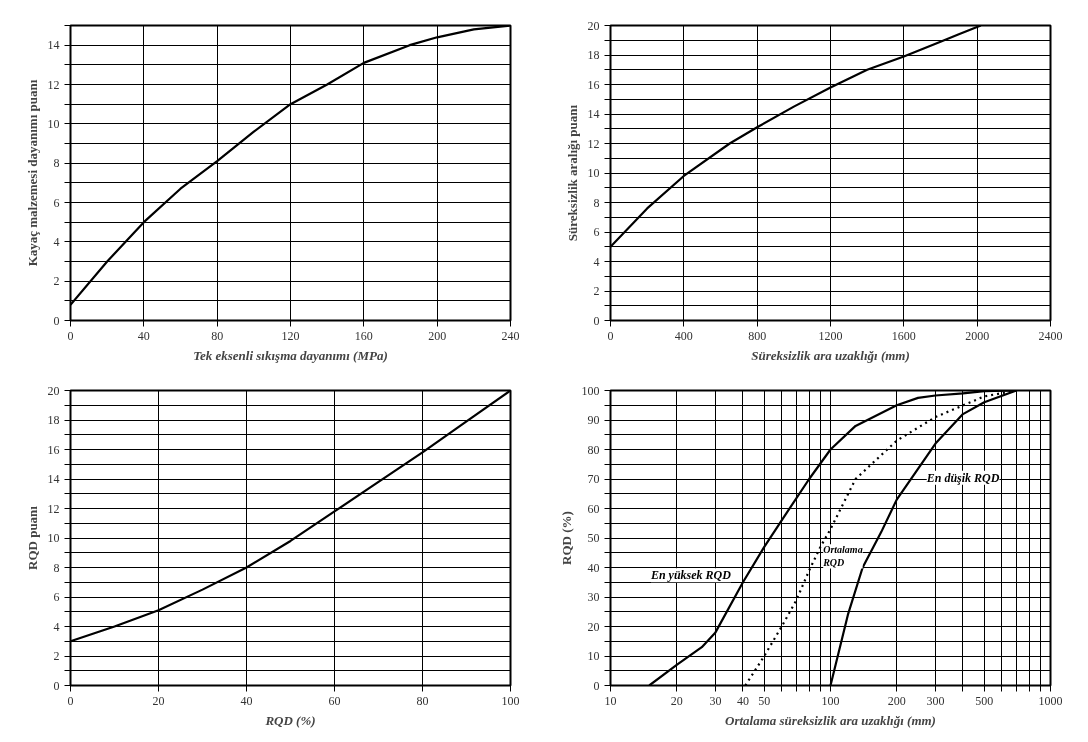  What do you see at coordinates (593, 479) in the screenshot?
I see `y-tick-label: 70` at bounding box center [593, 479].